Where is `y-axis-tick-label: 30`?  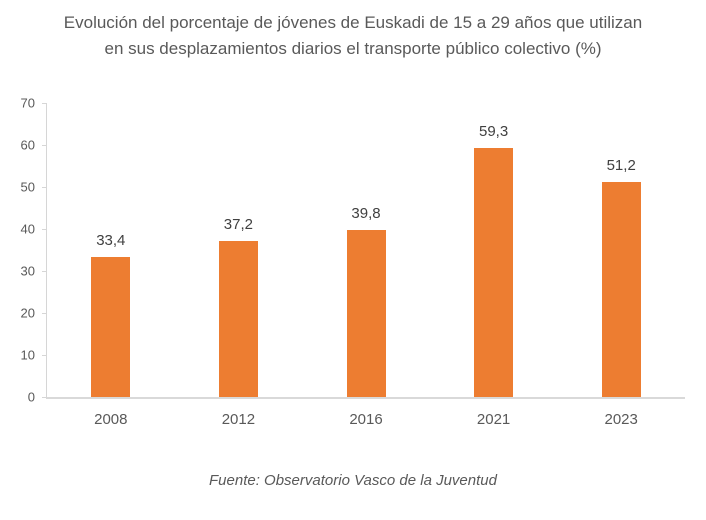
y-axis-tick-label: 30 is located at coordinates (27, 271).